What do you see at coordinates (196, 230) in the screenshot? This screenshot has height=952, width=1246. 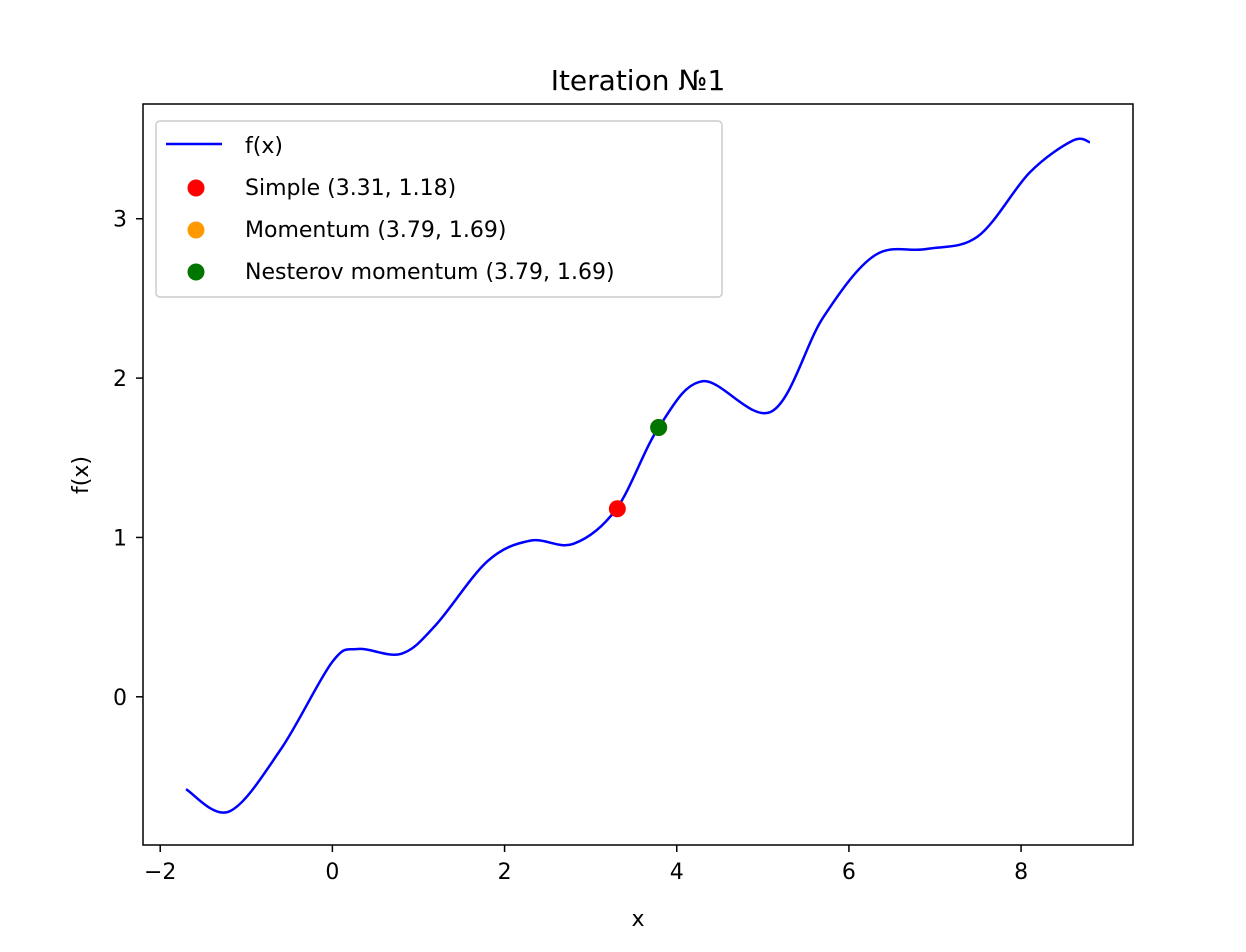 I see `legend-marker-momentum` at bounding box center [196, 230].